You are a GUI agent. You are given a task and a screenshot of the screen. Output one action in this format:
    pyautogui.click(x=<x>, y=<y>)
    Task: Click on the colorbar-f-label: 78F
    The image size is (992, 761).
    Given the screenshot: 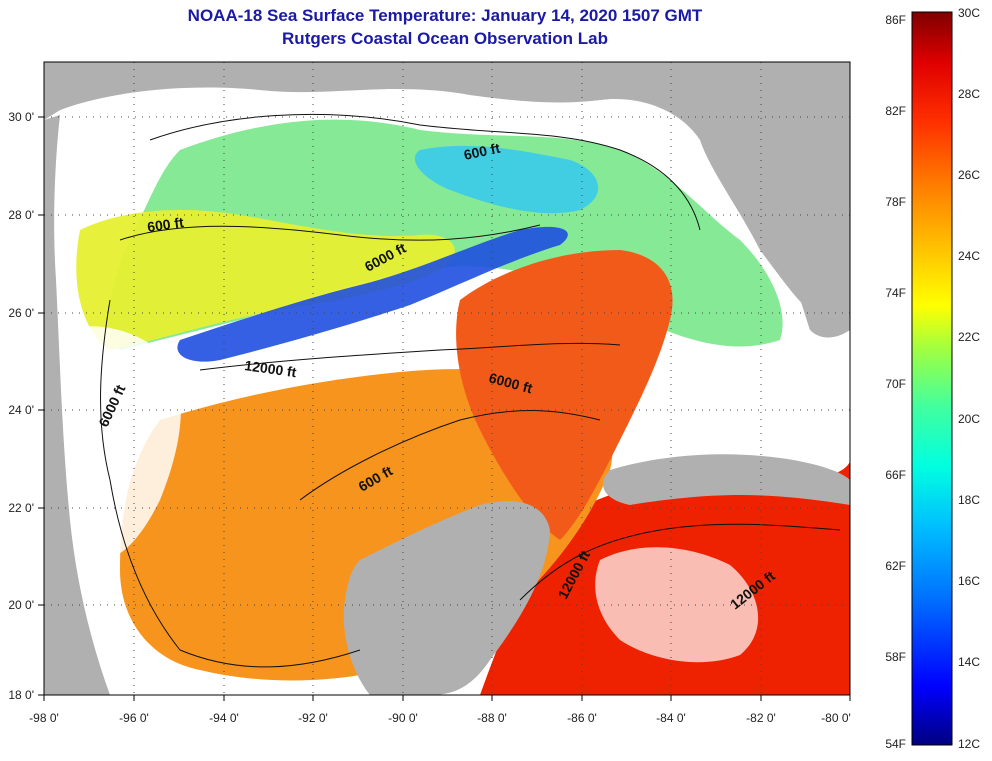 What is the action you would take?
    pyautogui.click(x=895, y=202)
    